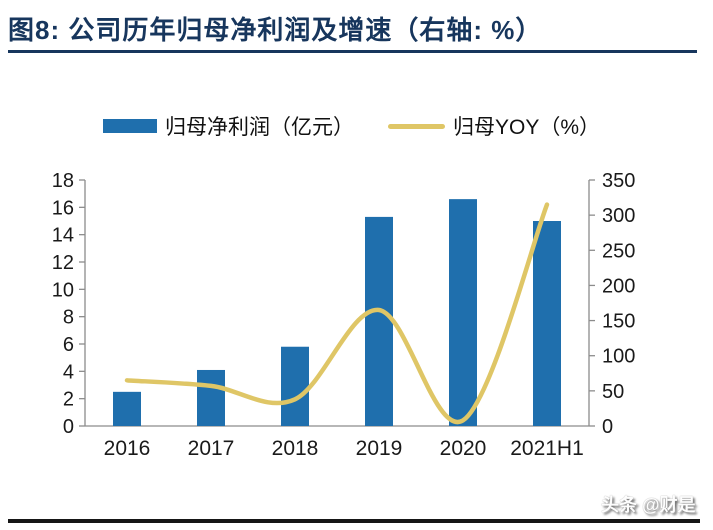  I want to click on left-axis-tick-label: 10, so click(63, 290).